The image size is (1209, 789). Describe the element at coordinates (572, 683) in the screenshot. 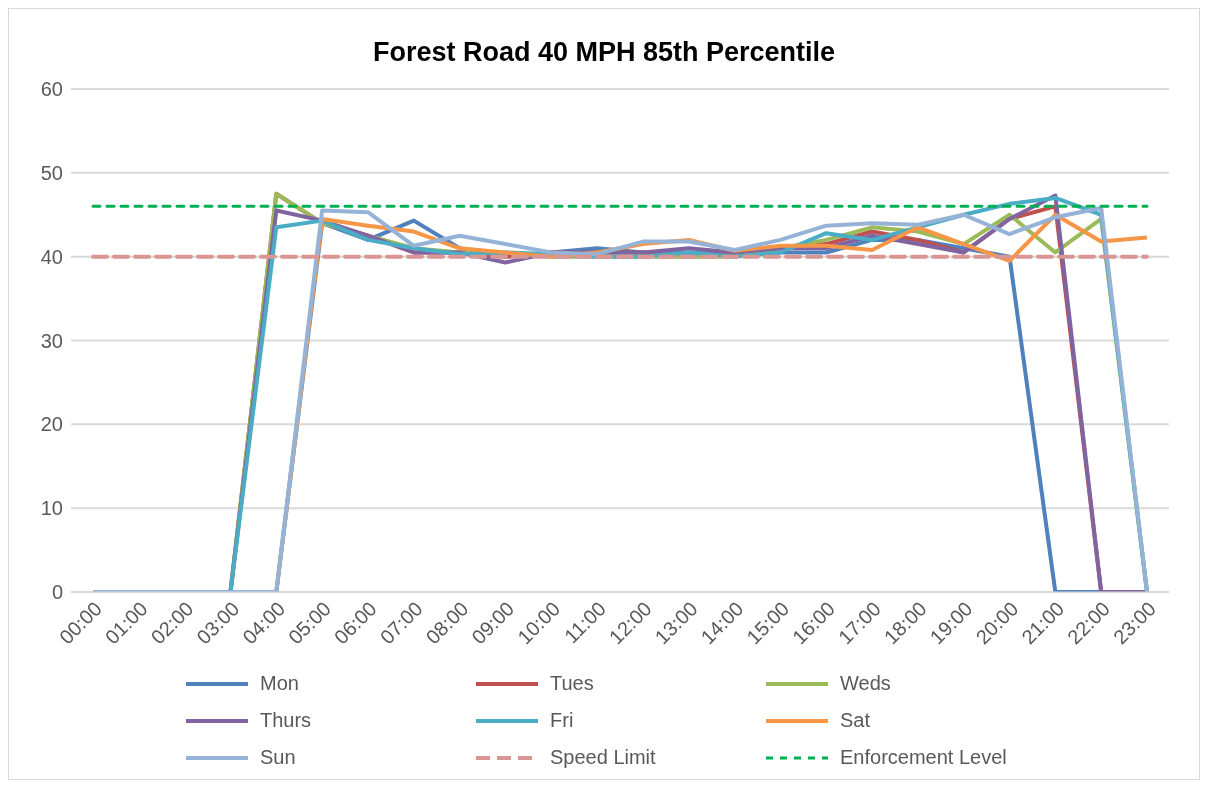

I see `legend-label: Tues` at that location.